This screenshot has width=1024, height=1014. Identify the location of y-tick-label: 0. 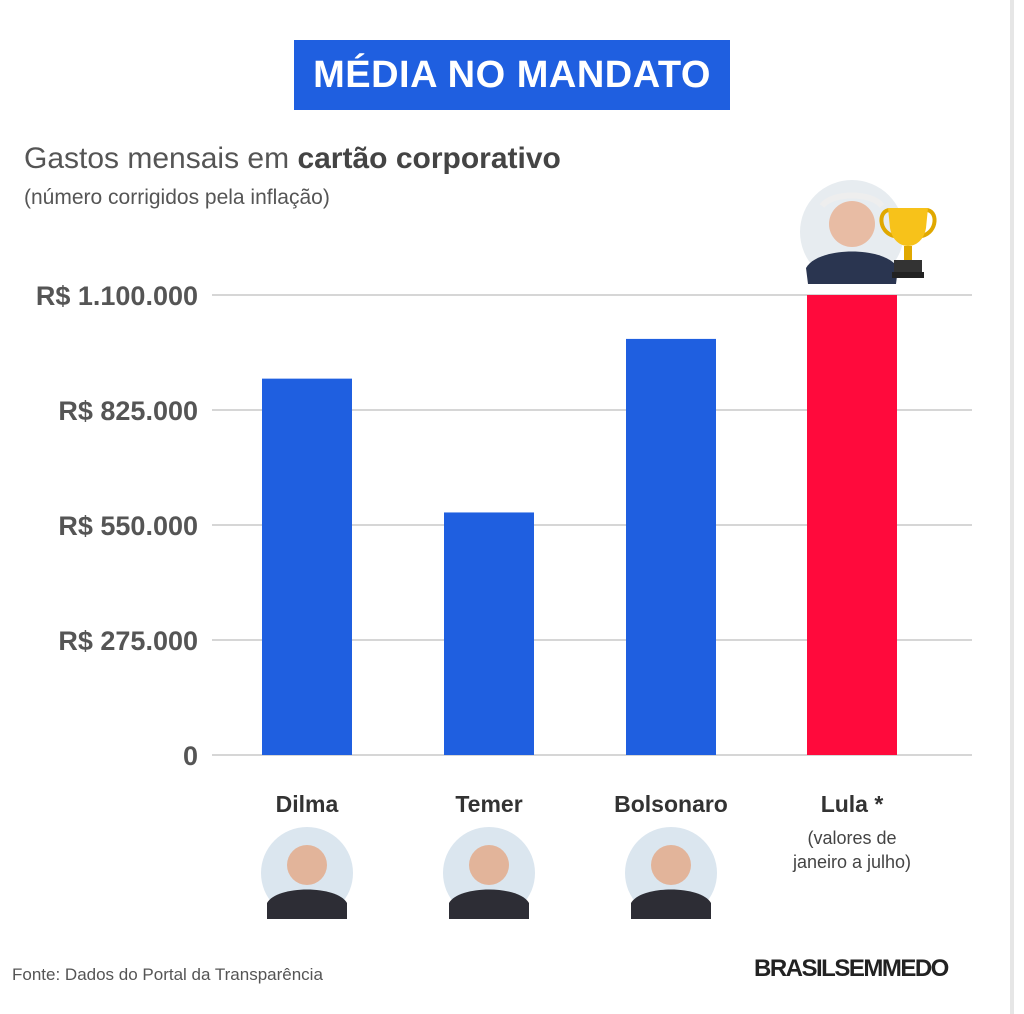
(190, 756).